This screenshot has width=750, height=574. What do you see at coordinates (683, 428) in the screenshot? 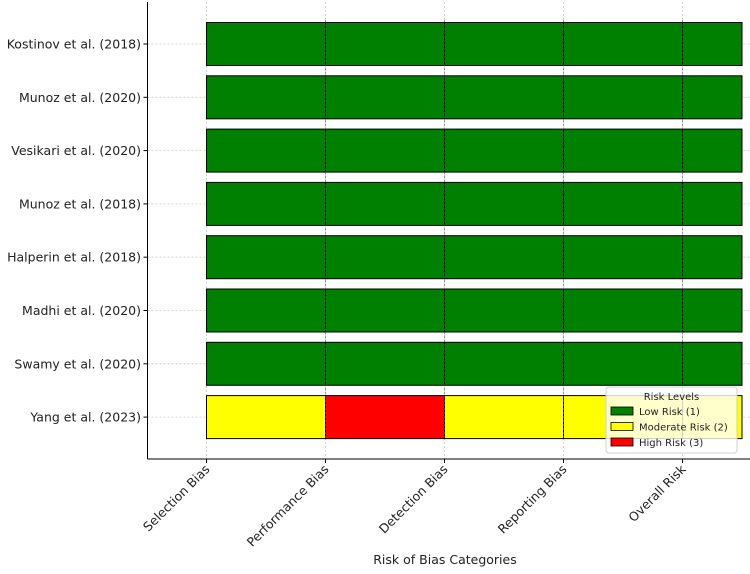
I see `legend-label: Moderate Risk (2)` at bounding box center [683, 428].